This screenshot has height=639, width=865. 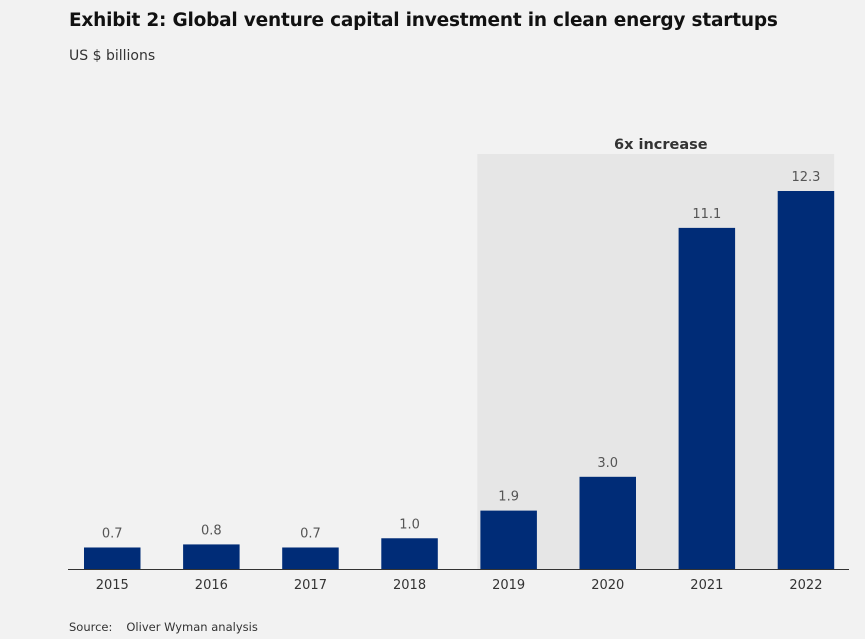 What do you see at coordinates (112, 585) in the screenshot?
I see `x-tick-2015: 2015` at bounding box center [112, 585].